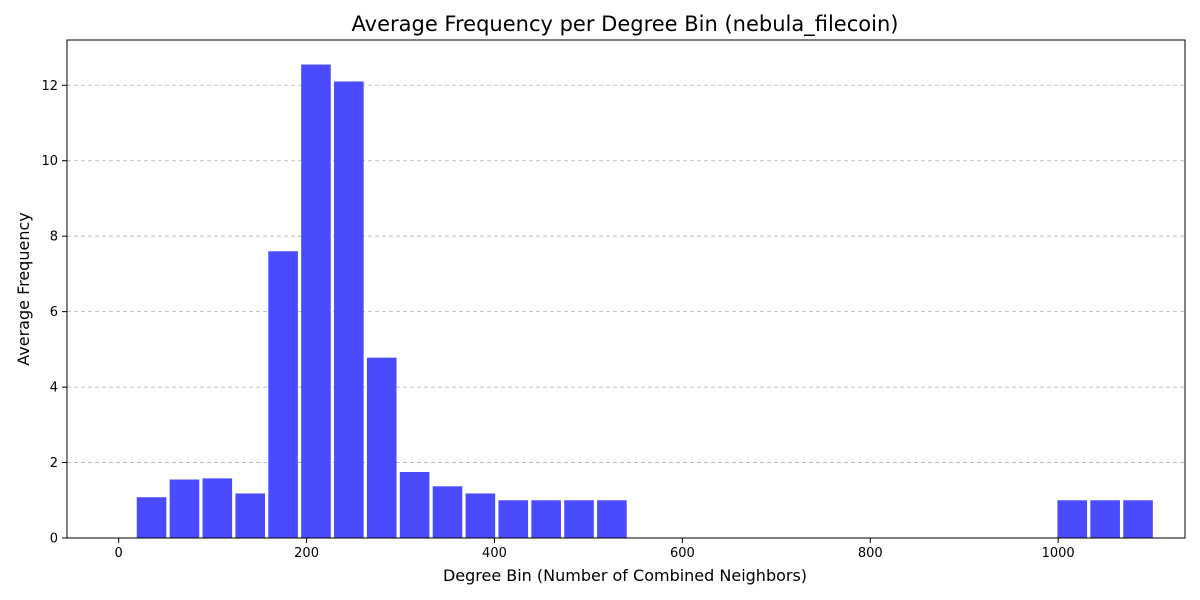  What do you see at coordinates (54, 388) in the screenshot?
I see `y-tick-label-2: 4` at bounding box center [54, 388].